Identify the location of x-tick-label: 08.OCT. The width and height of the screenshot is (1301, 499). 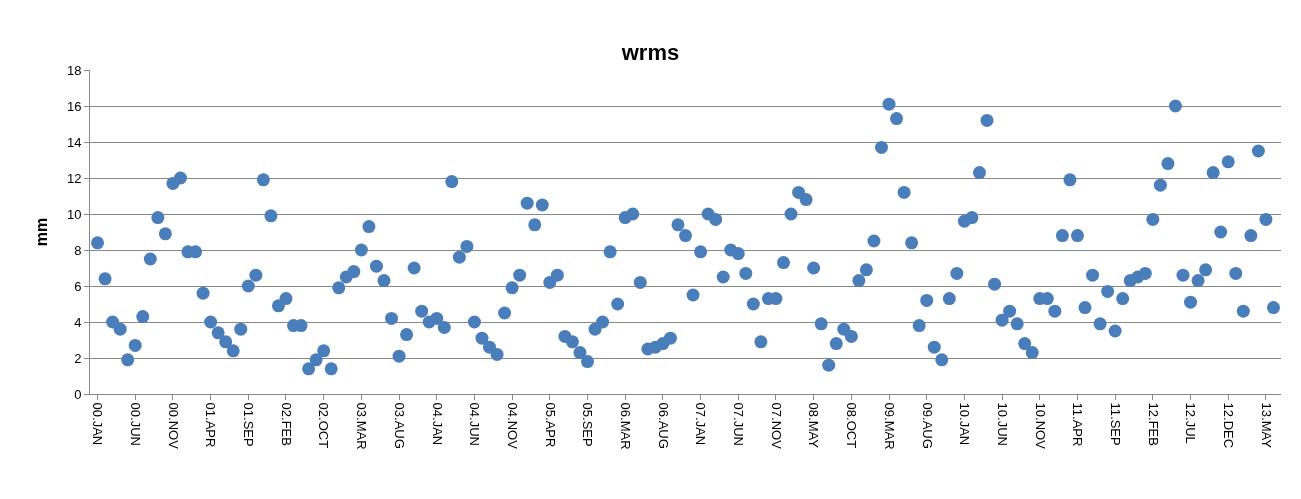
(852, 425).